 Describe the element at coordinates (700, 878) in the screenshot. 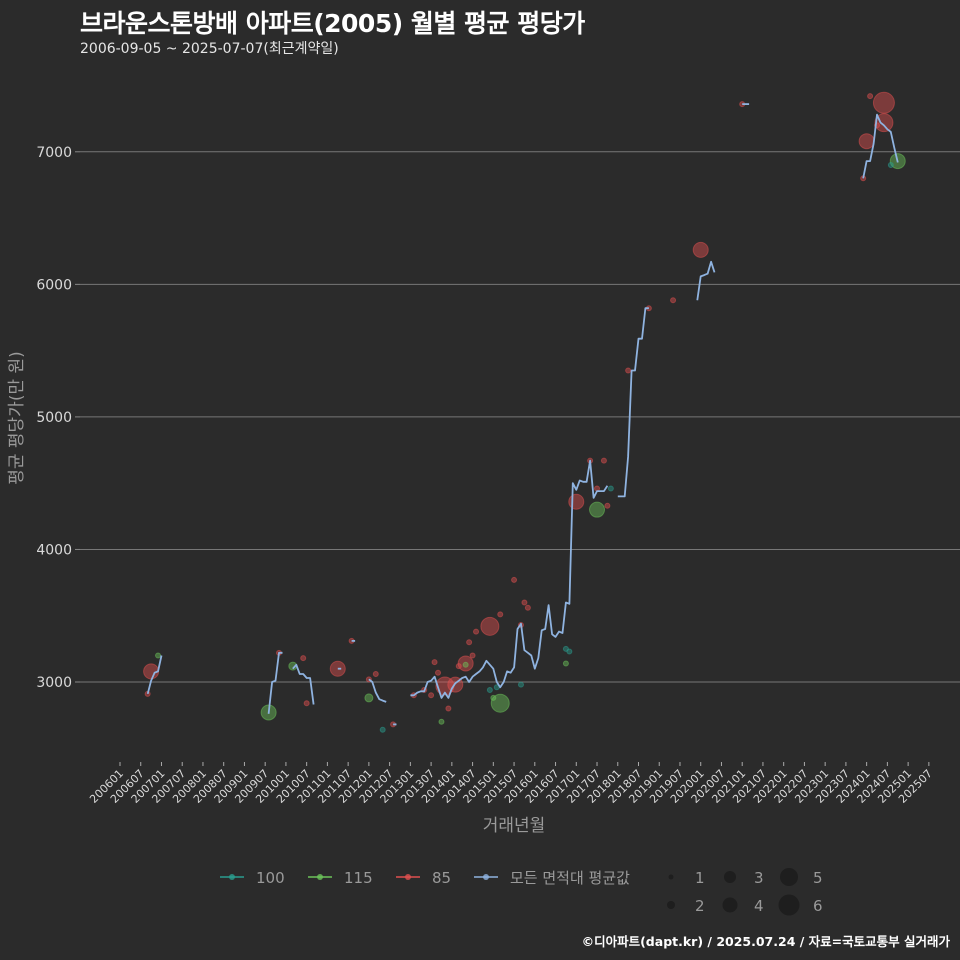

I see `svg-text: 1` at that location.